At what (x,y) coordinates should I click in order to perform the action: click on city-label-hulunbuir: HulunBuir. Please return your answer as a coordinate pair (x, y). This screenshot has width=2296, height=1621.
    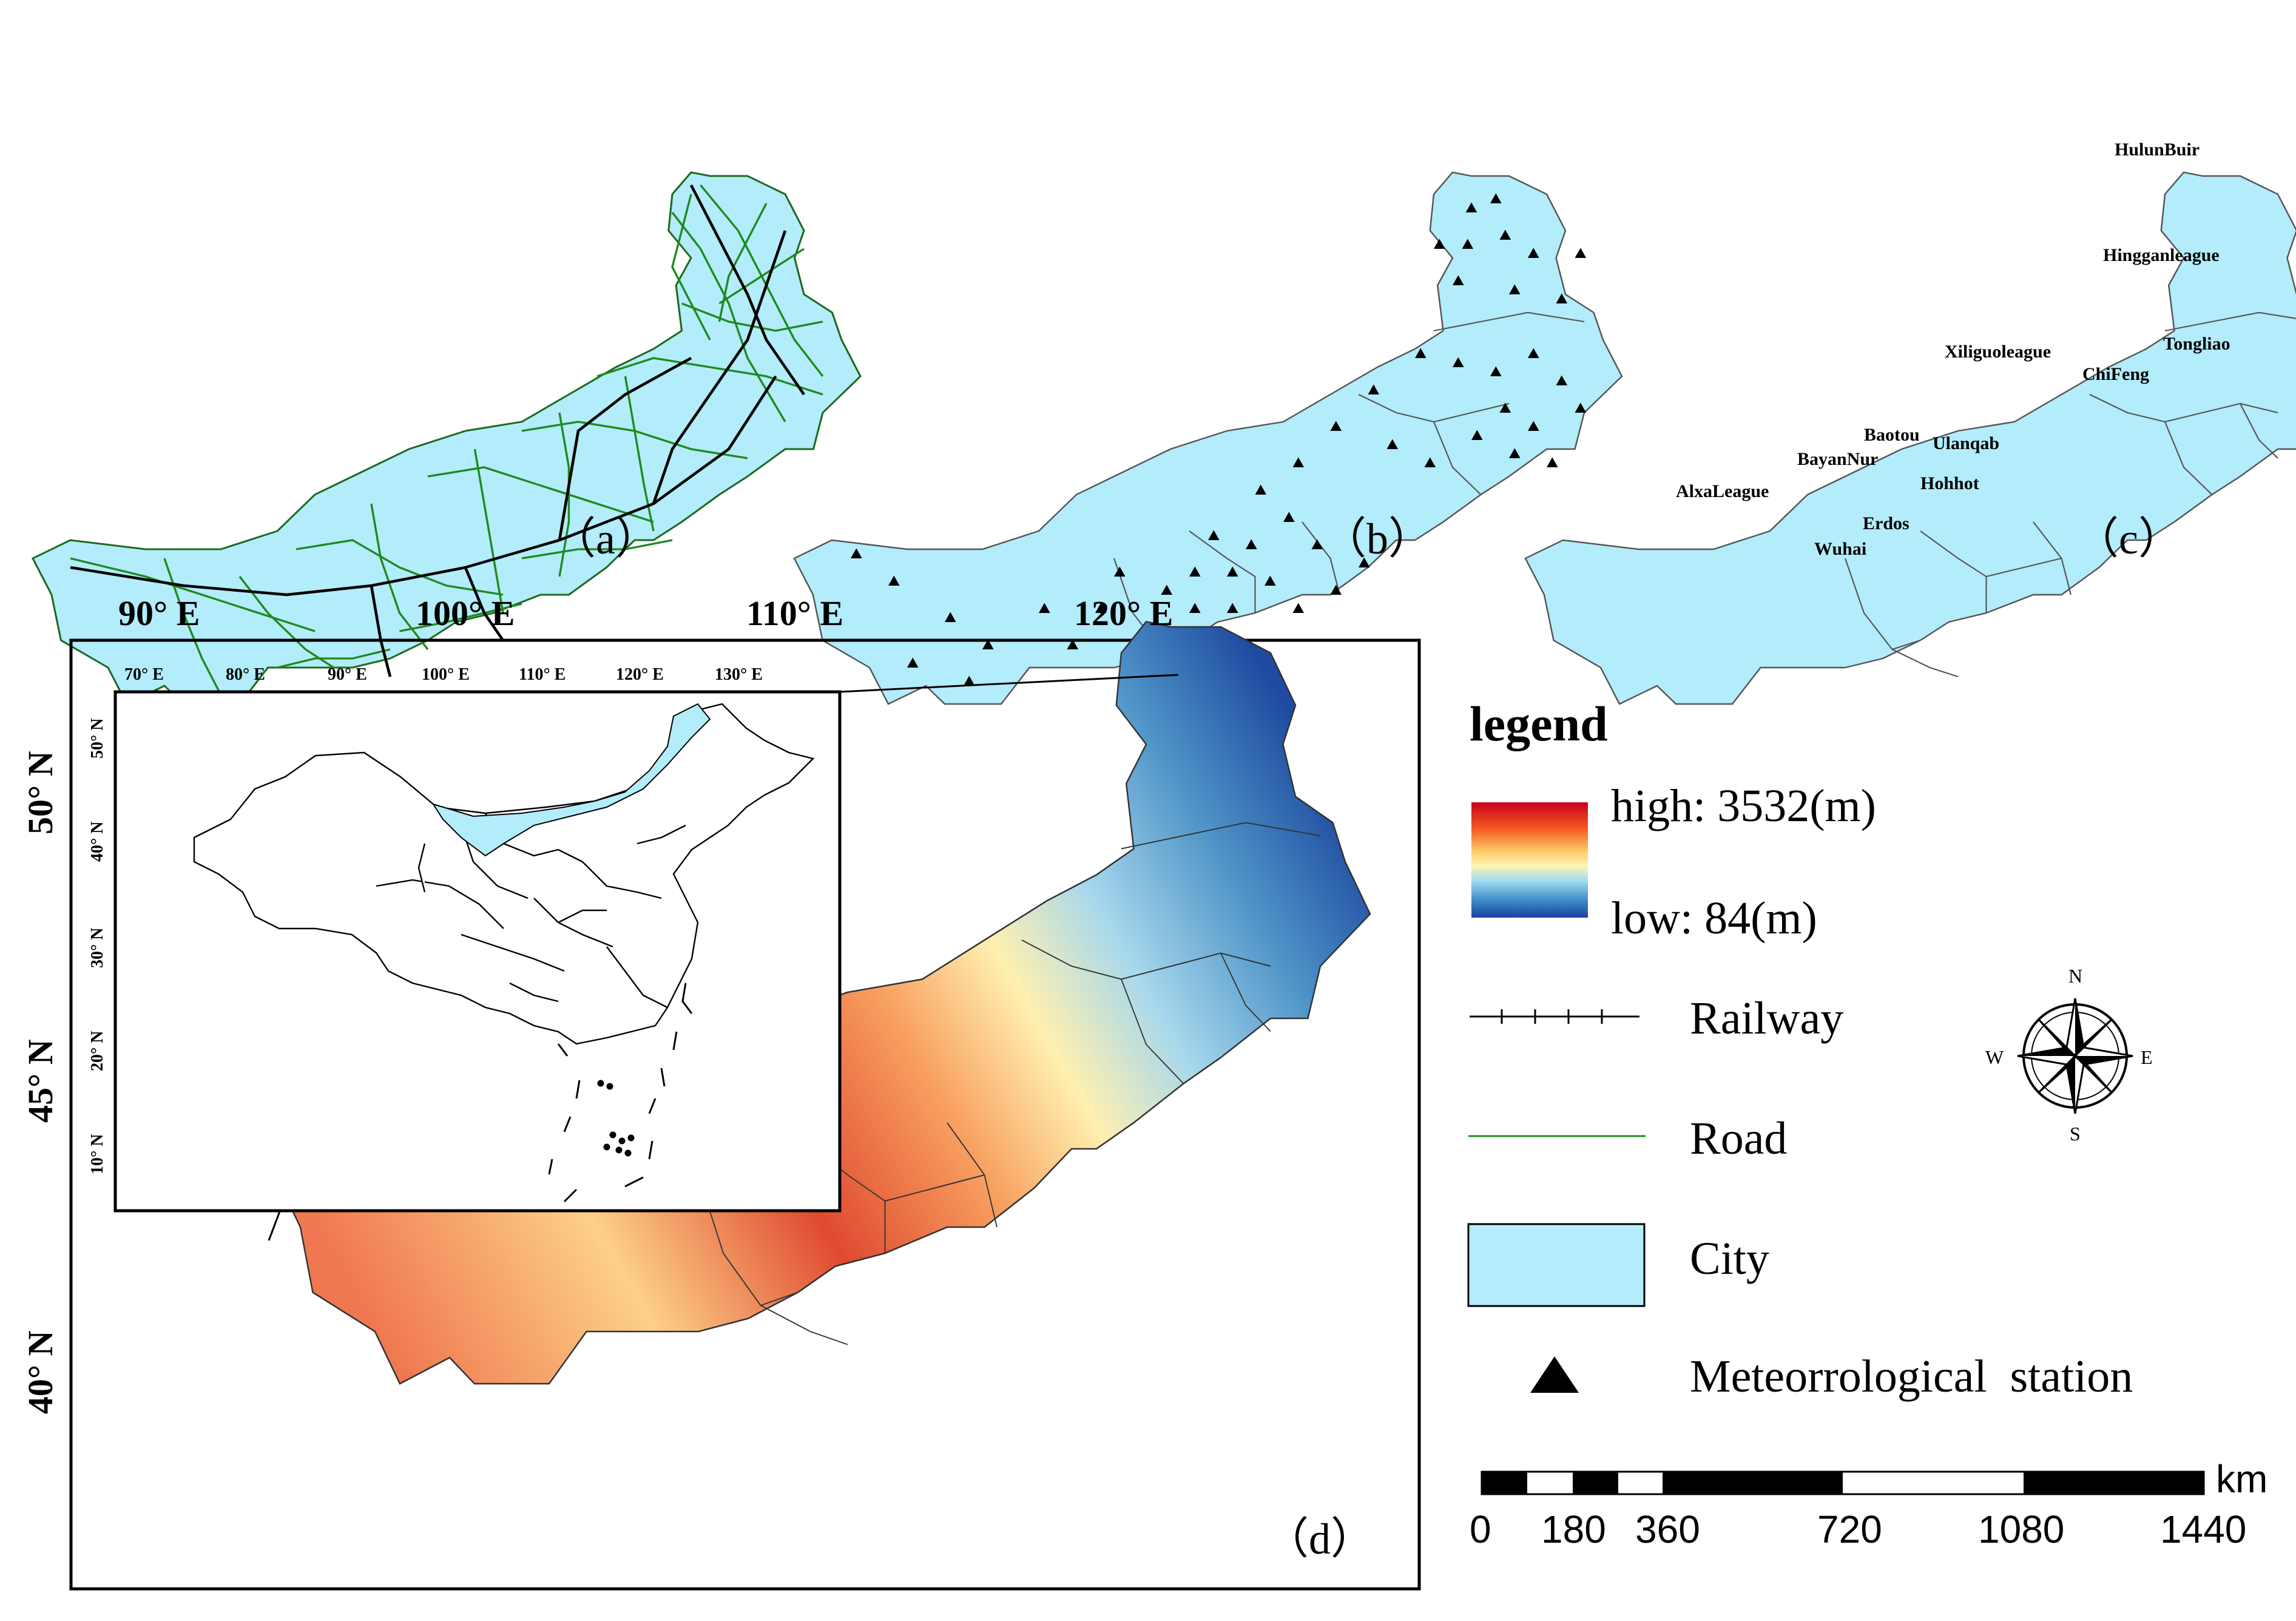
    Looking at the image, I should click on (2157, 150).